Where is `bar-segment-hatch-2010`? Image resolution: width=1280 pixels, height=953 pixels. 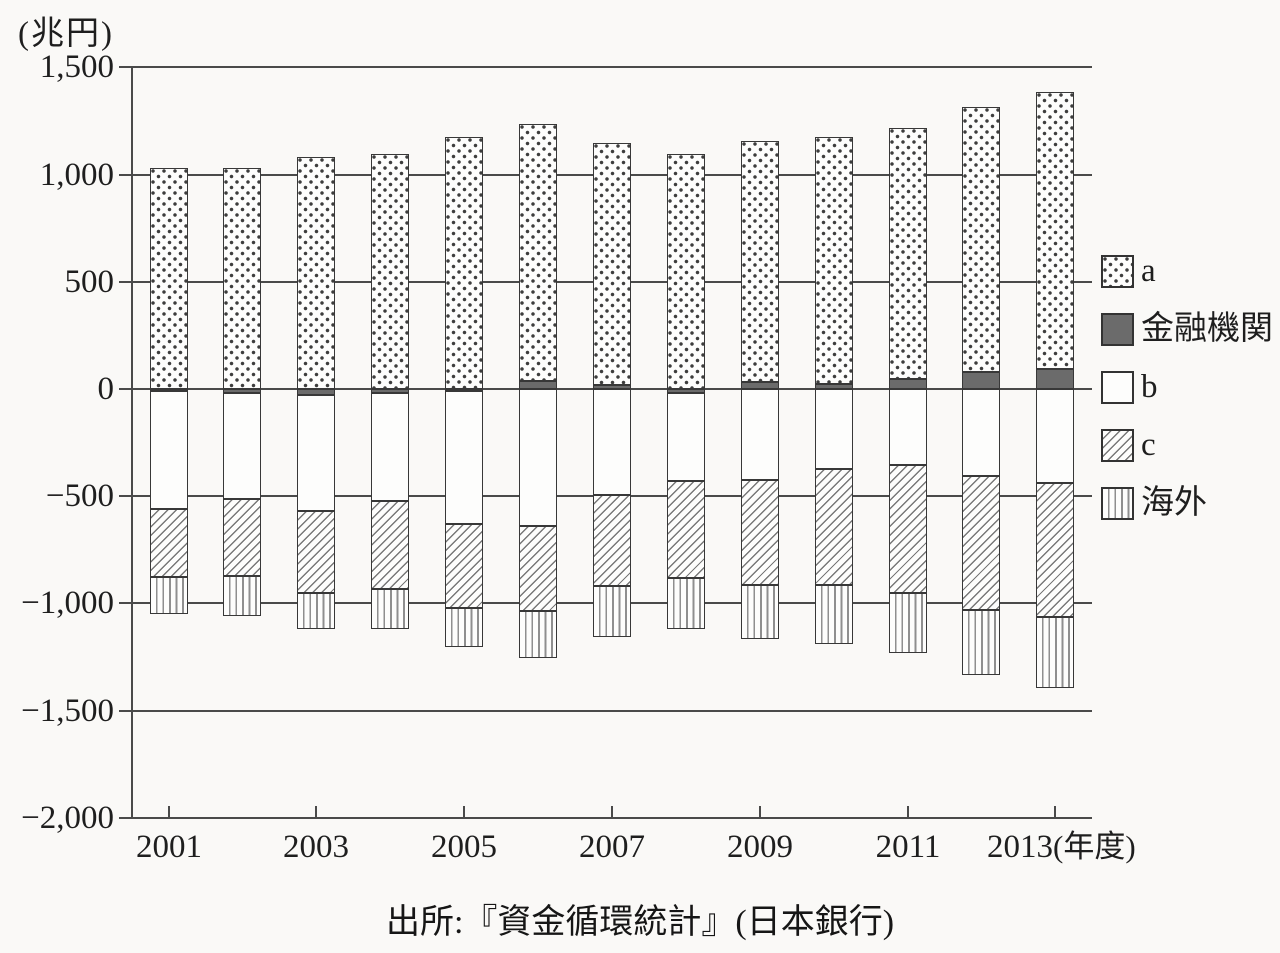 bar-segment-hatch-2010 is located at coordinates (834, 527).